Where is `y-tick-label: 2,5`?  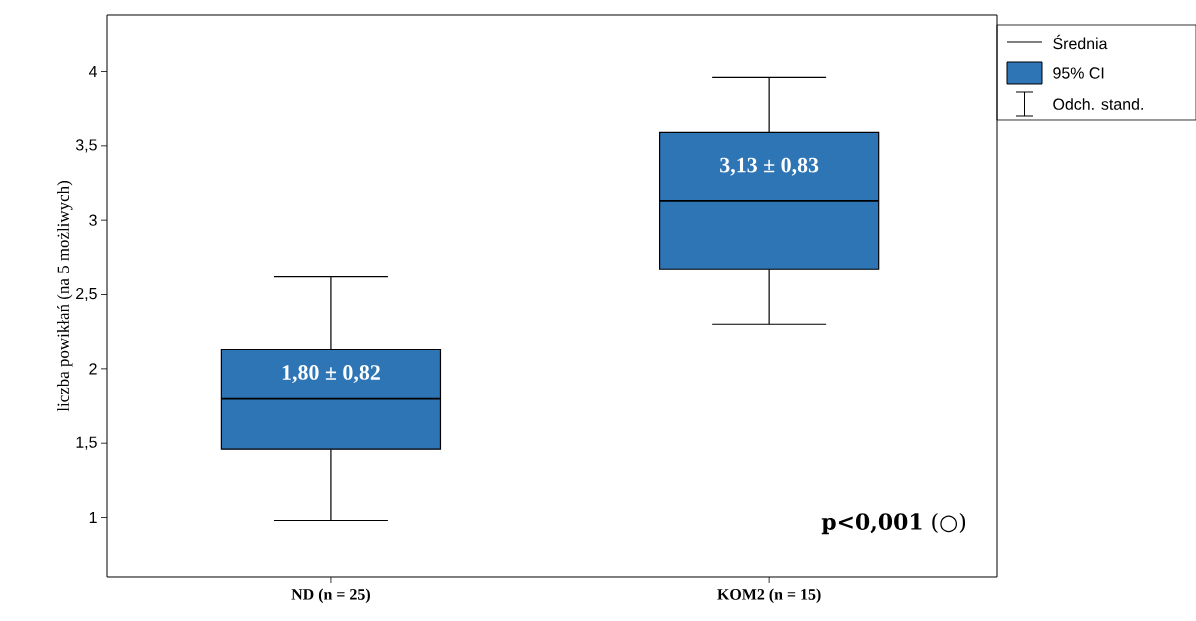
y-tick-label: 2,5 is located at coordinates (86, 294).